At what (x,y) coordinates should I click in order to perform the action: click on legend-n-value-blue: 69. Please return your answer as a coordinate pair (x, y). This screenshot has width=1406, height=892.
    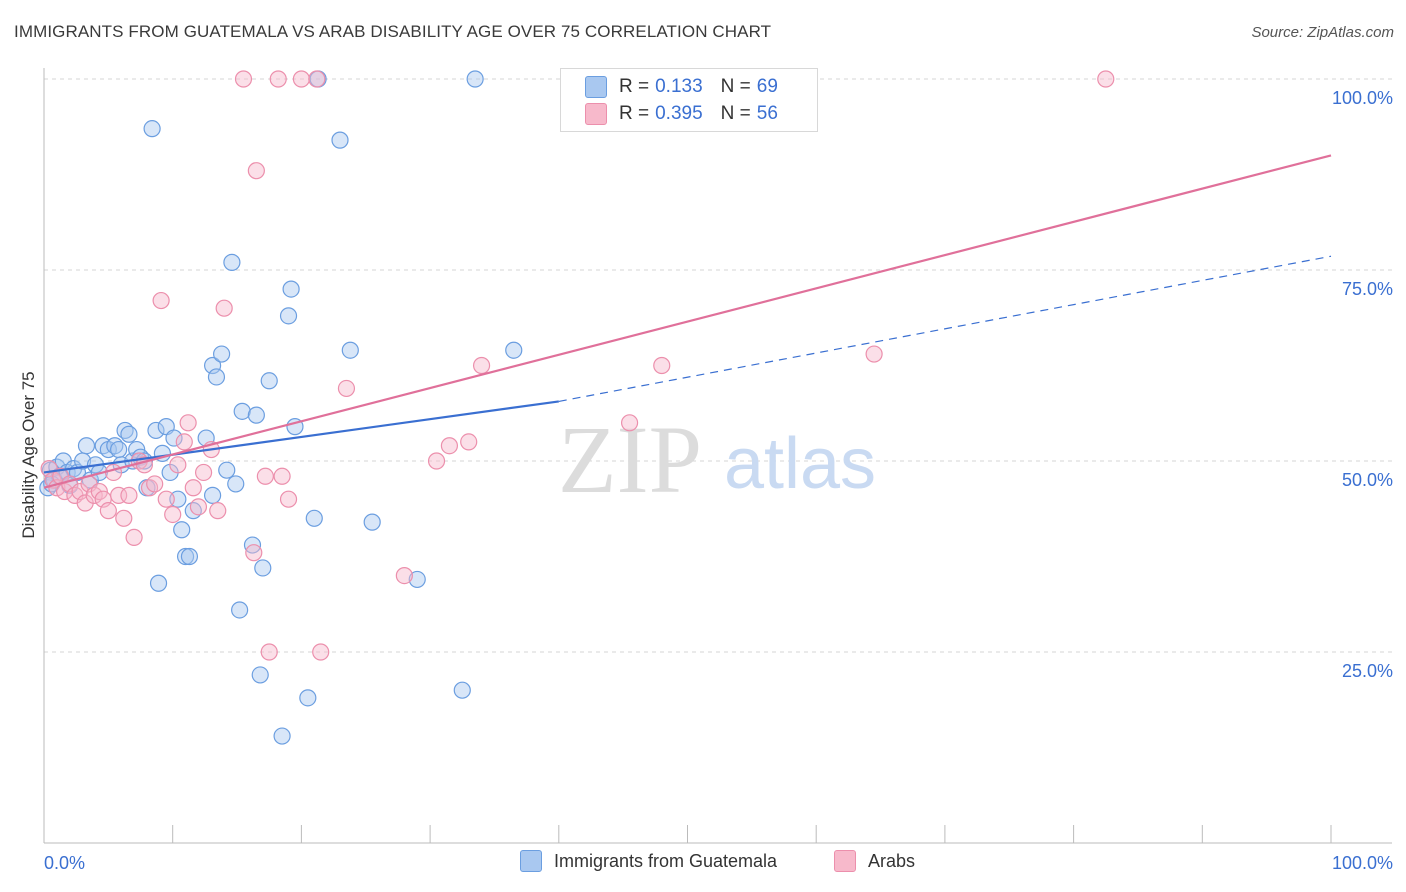
    Looking at the image, I should click on (767, 86).